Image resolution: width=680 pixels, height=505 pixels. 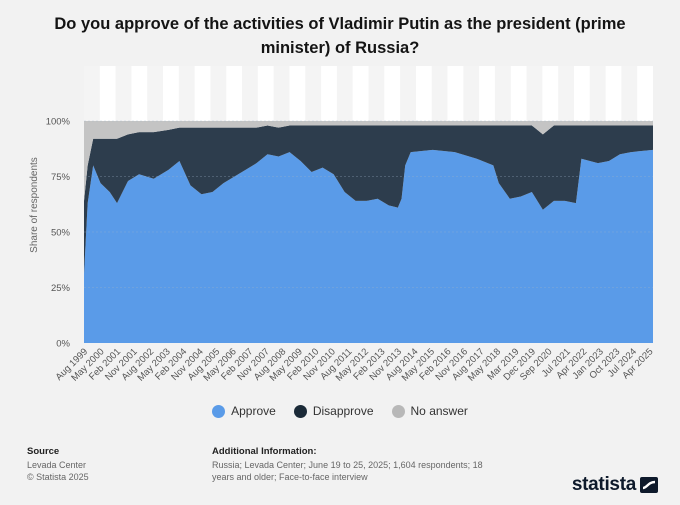 What do you see at coordinates (34, 205) in the screenshot?
I see `y-axis-label: Share of respondents` at bounding box center [34, 205].